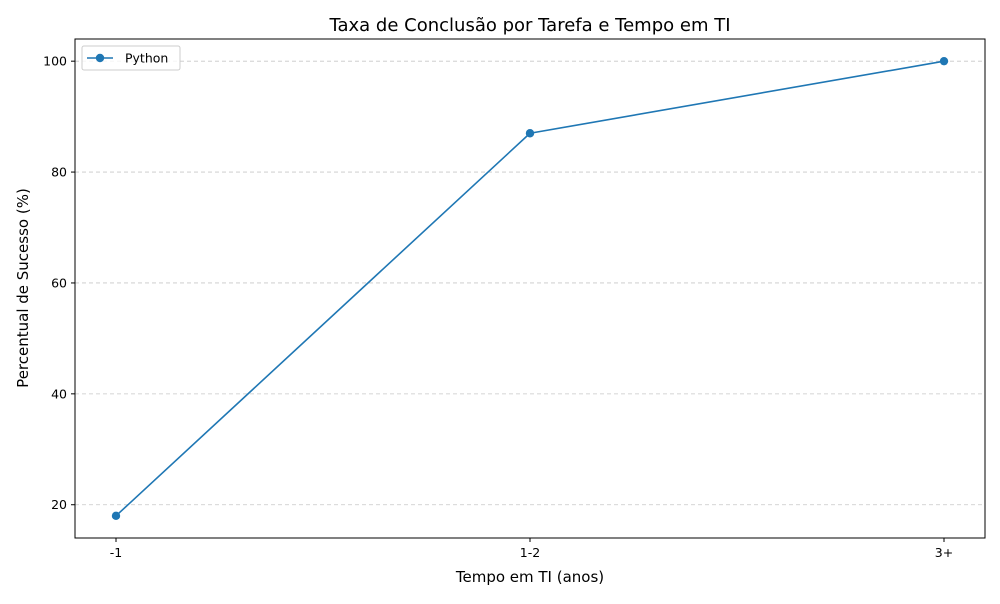 This screenshot has width=1000, height=604. I want to click on y-axis: 20 40 60 80 100, so click(59, 283).